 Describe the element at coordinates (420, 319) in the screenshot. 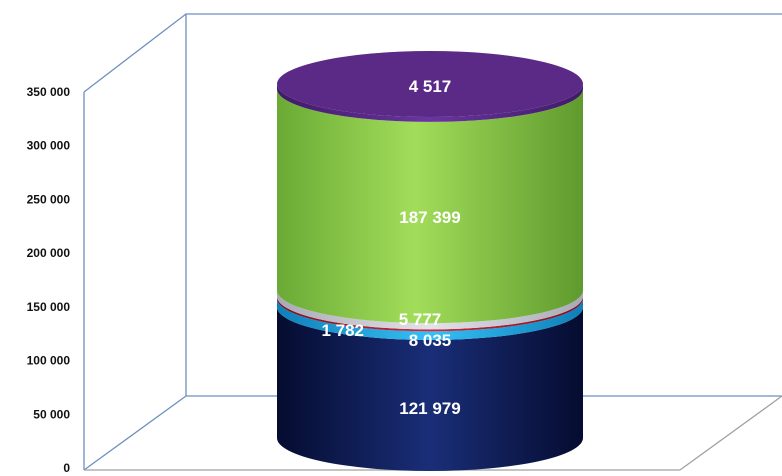

I see `data-label: 5 777` at that location.